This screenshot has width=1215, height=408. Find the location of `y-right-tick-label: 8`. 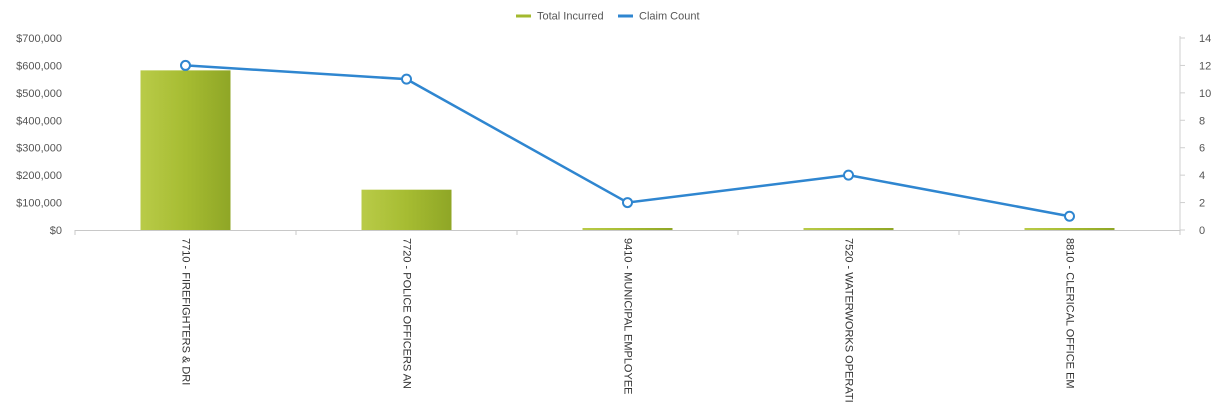

y-right-tick-label: 8 is located at coordinates (1202, 121).